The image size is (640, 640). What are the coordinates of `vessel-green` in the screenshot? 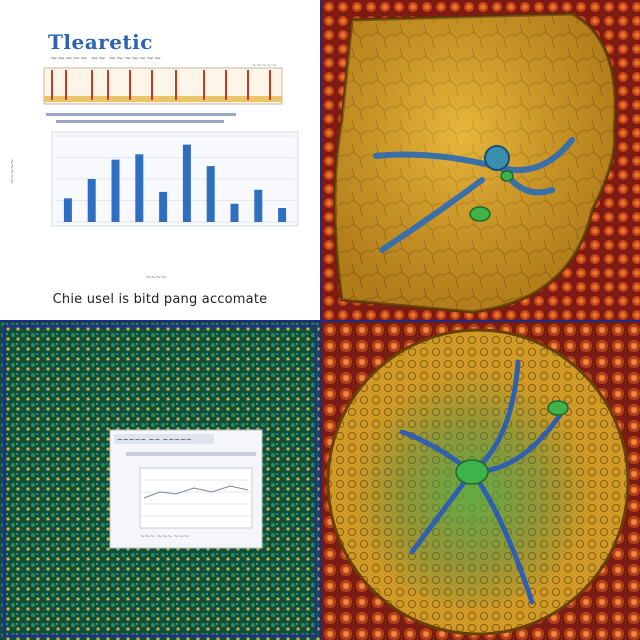 It's located at (491, 196).